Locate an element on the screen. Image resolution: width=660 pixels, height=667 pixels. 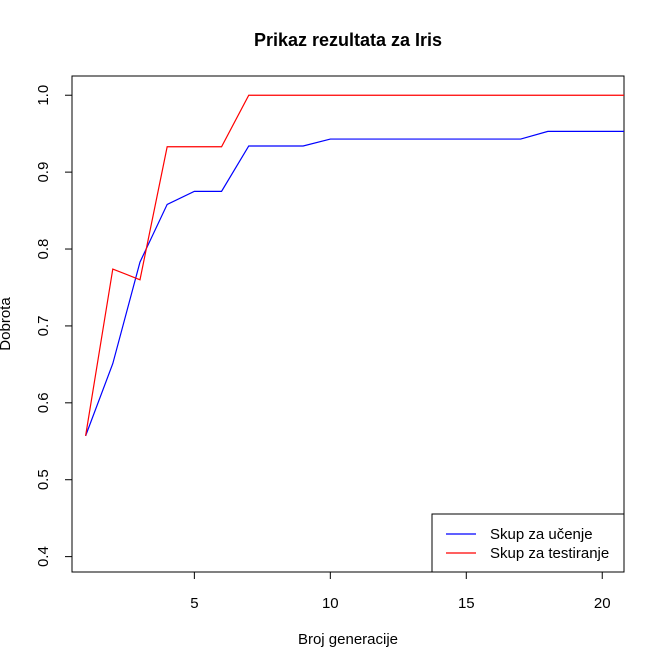
legend: Skup za učenje Skup za testiranje is located at coordinates (528, 543).